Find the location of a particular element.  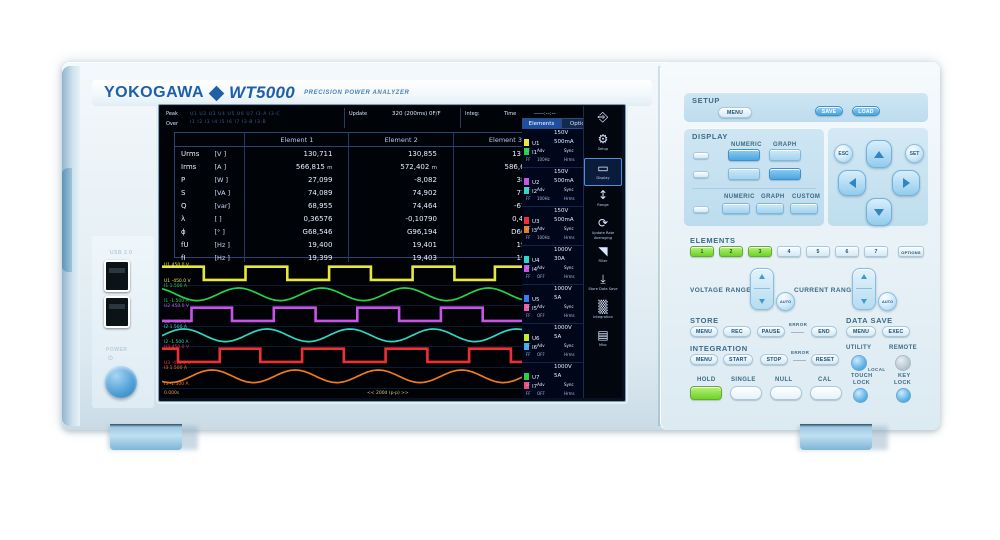

row-symbol: P is located at coordinates (183, 179).